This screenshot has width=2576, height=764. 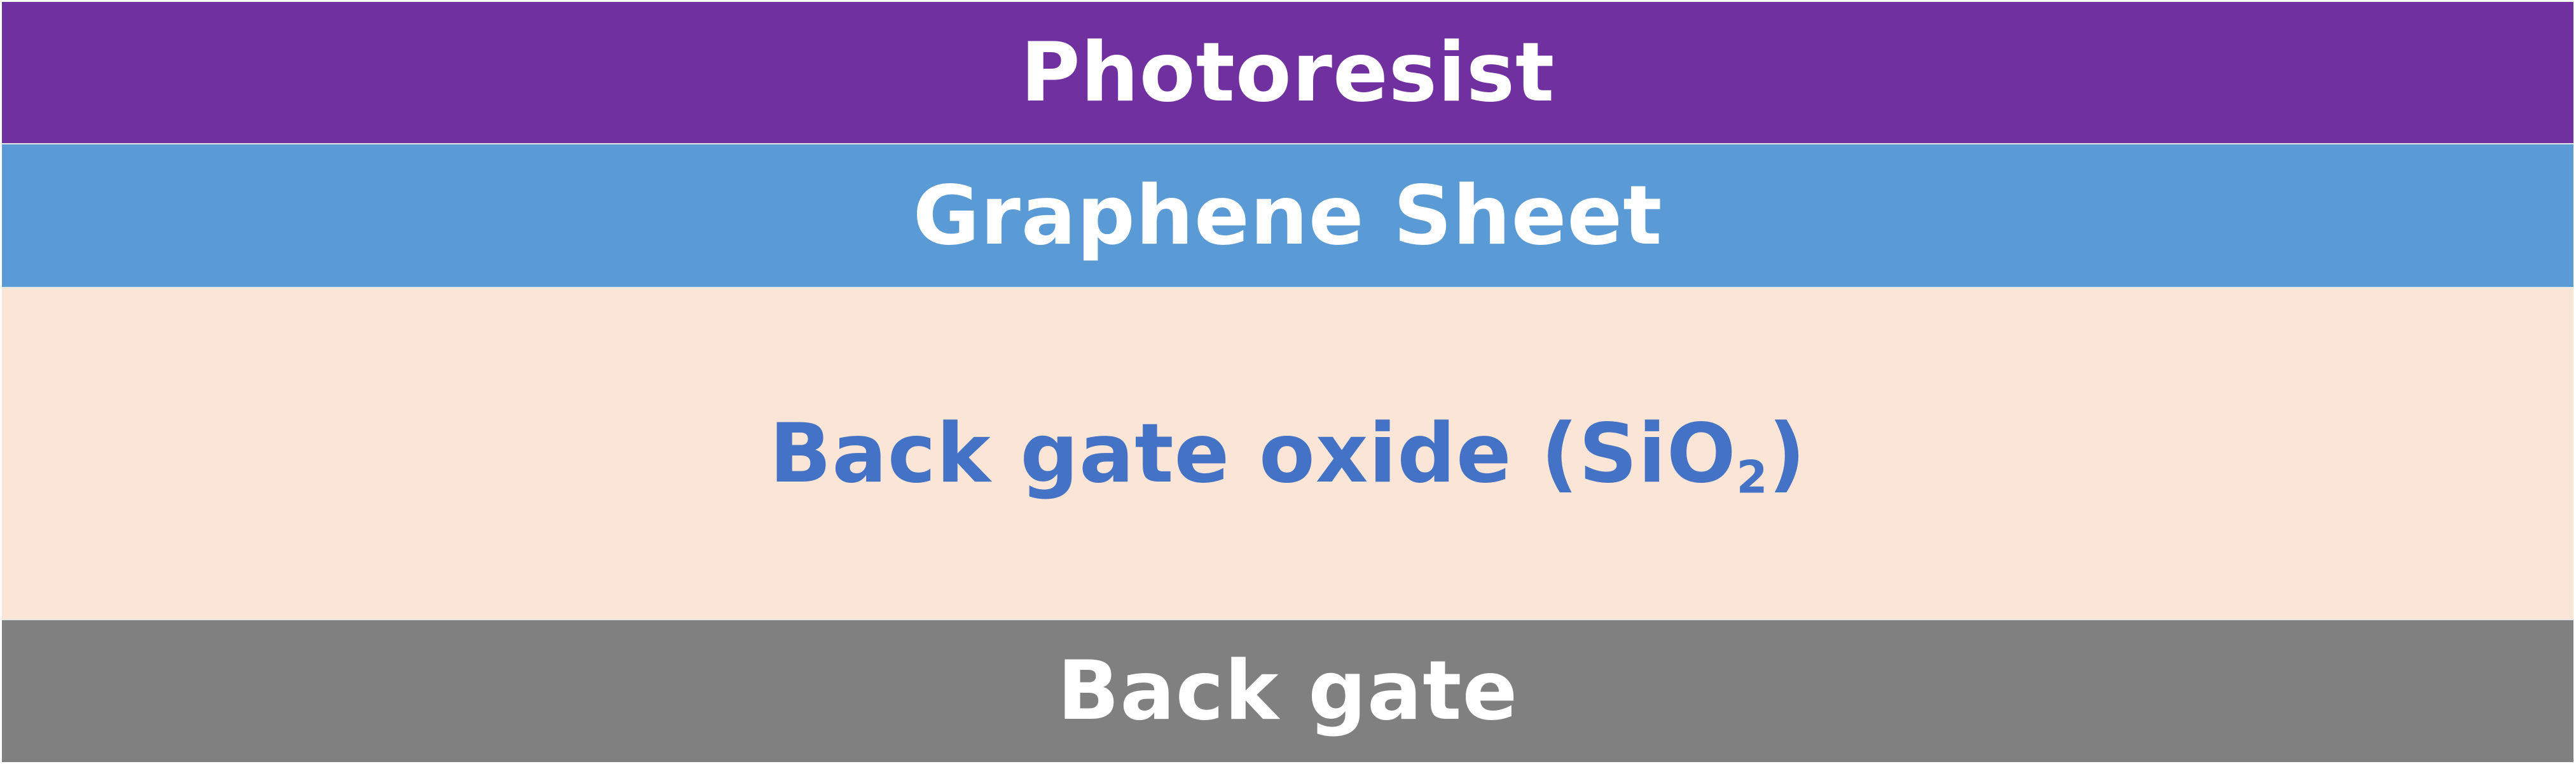 I want to click on graphene-sheet-label: Graphene Sheet, so click(x=1288, y=215).